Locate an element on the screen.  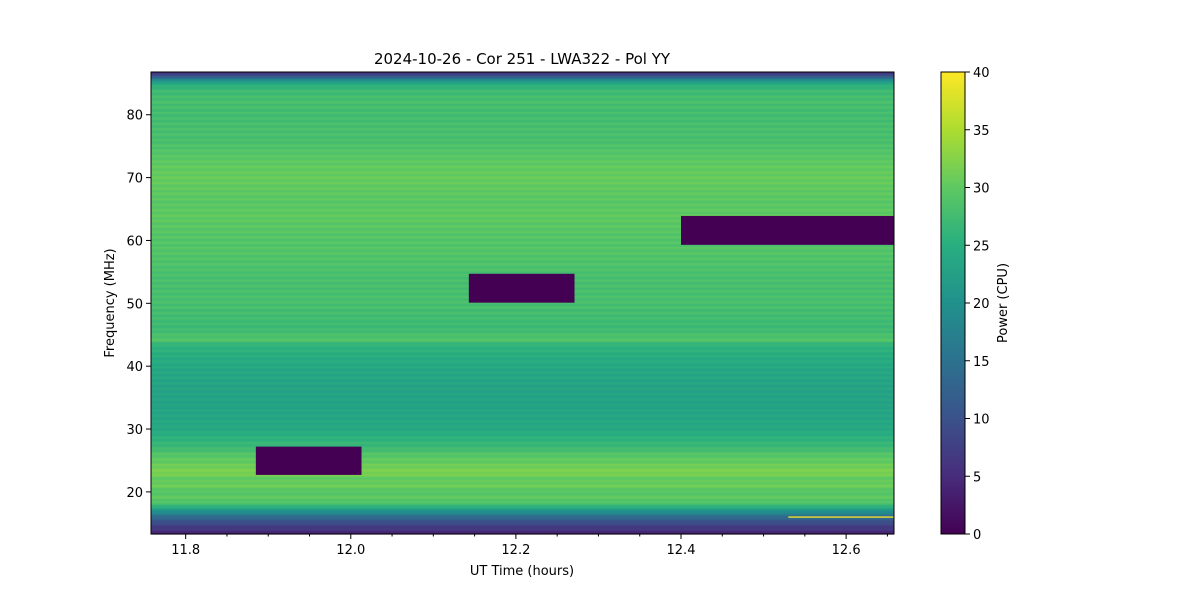
y-tick-label: 70 is located at coordinates (134, 179).